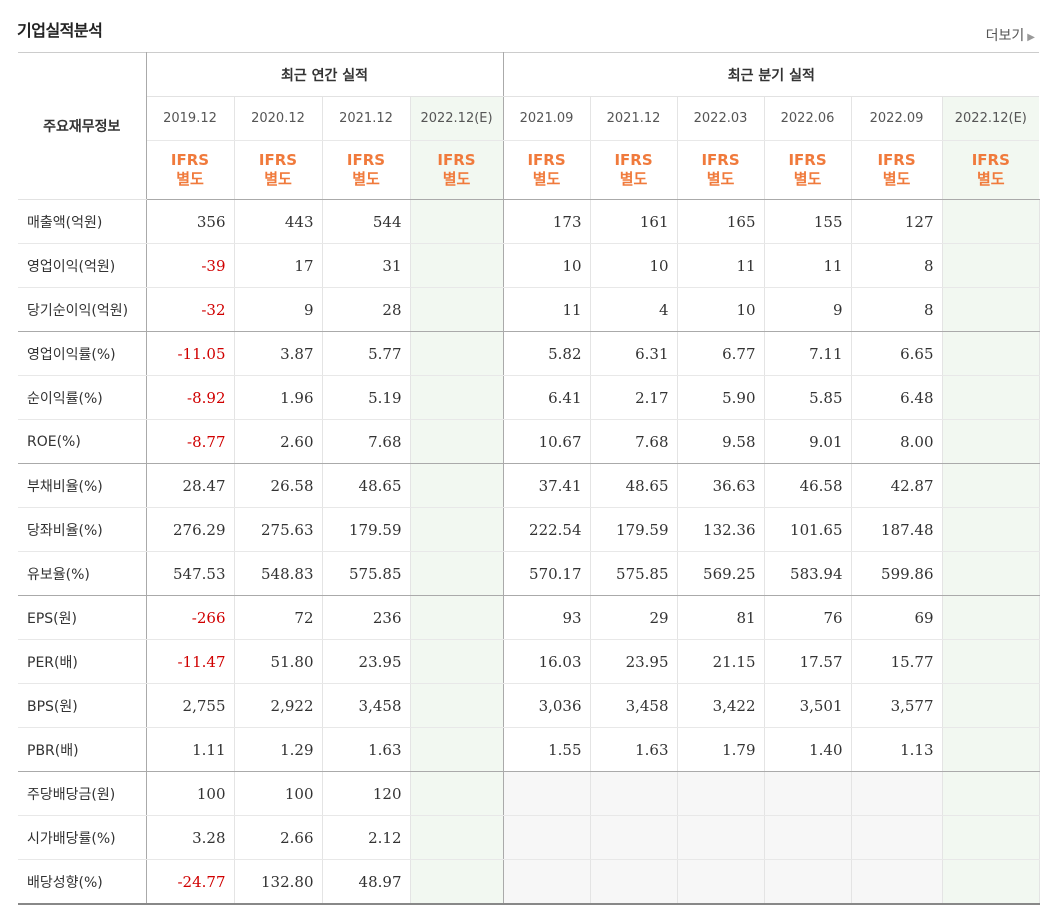 The height and width of the screenshot is (905, 1052). I want to click on period-header: 2022.12(E), so click(457, 118).